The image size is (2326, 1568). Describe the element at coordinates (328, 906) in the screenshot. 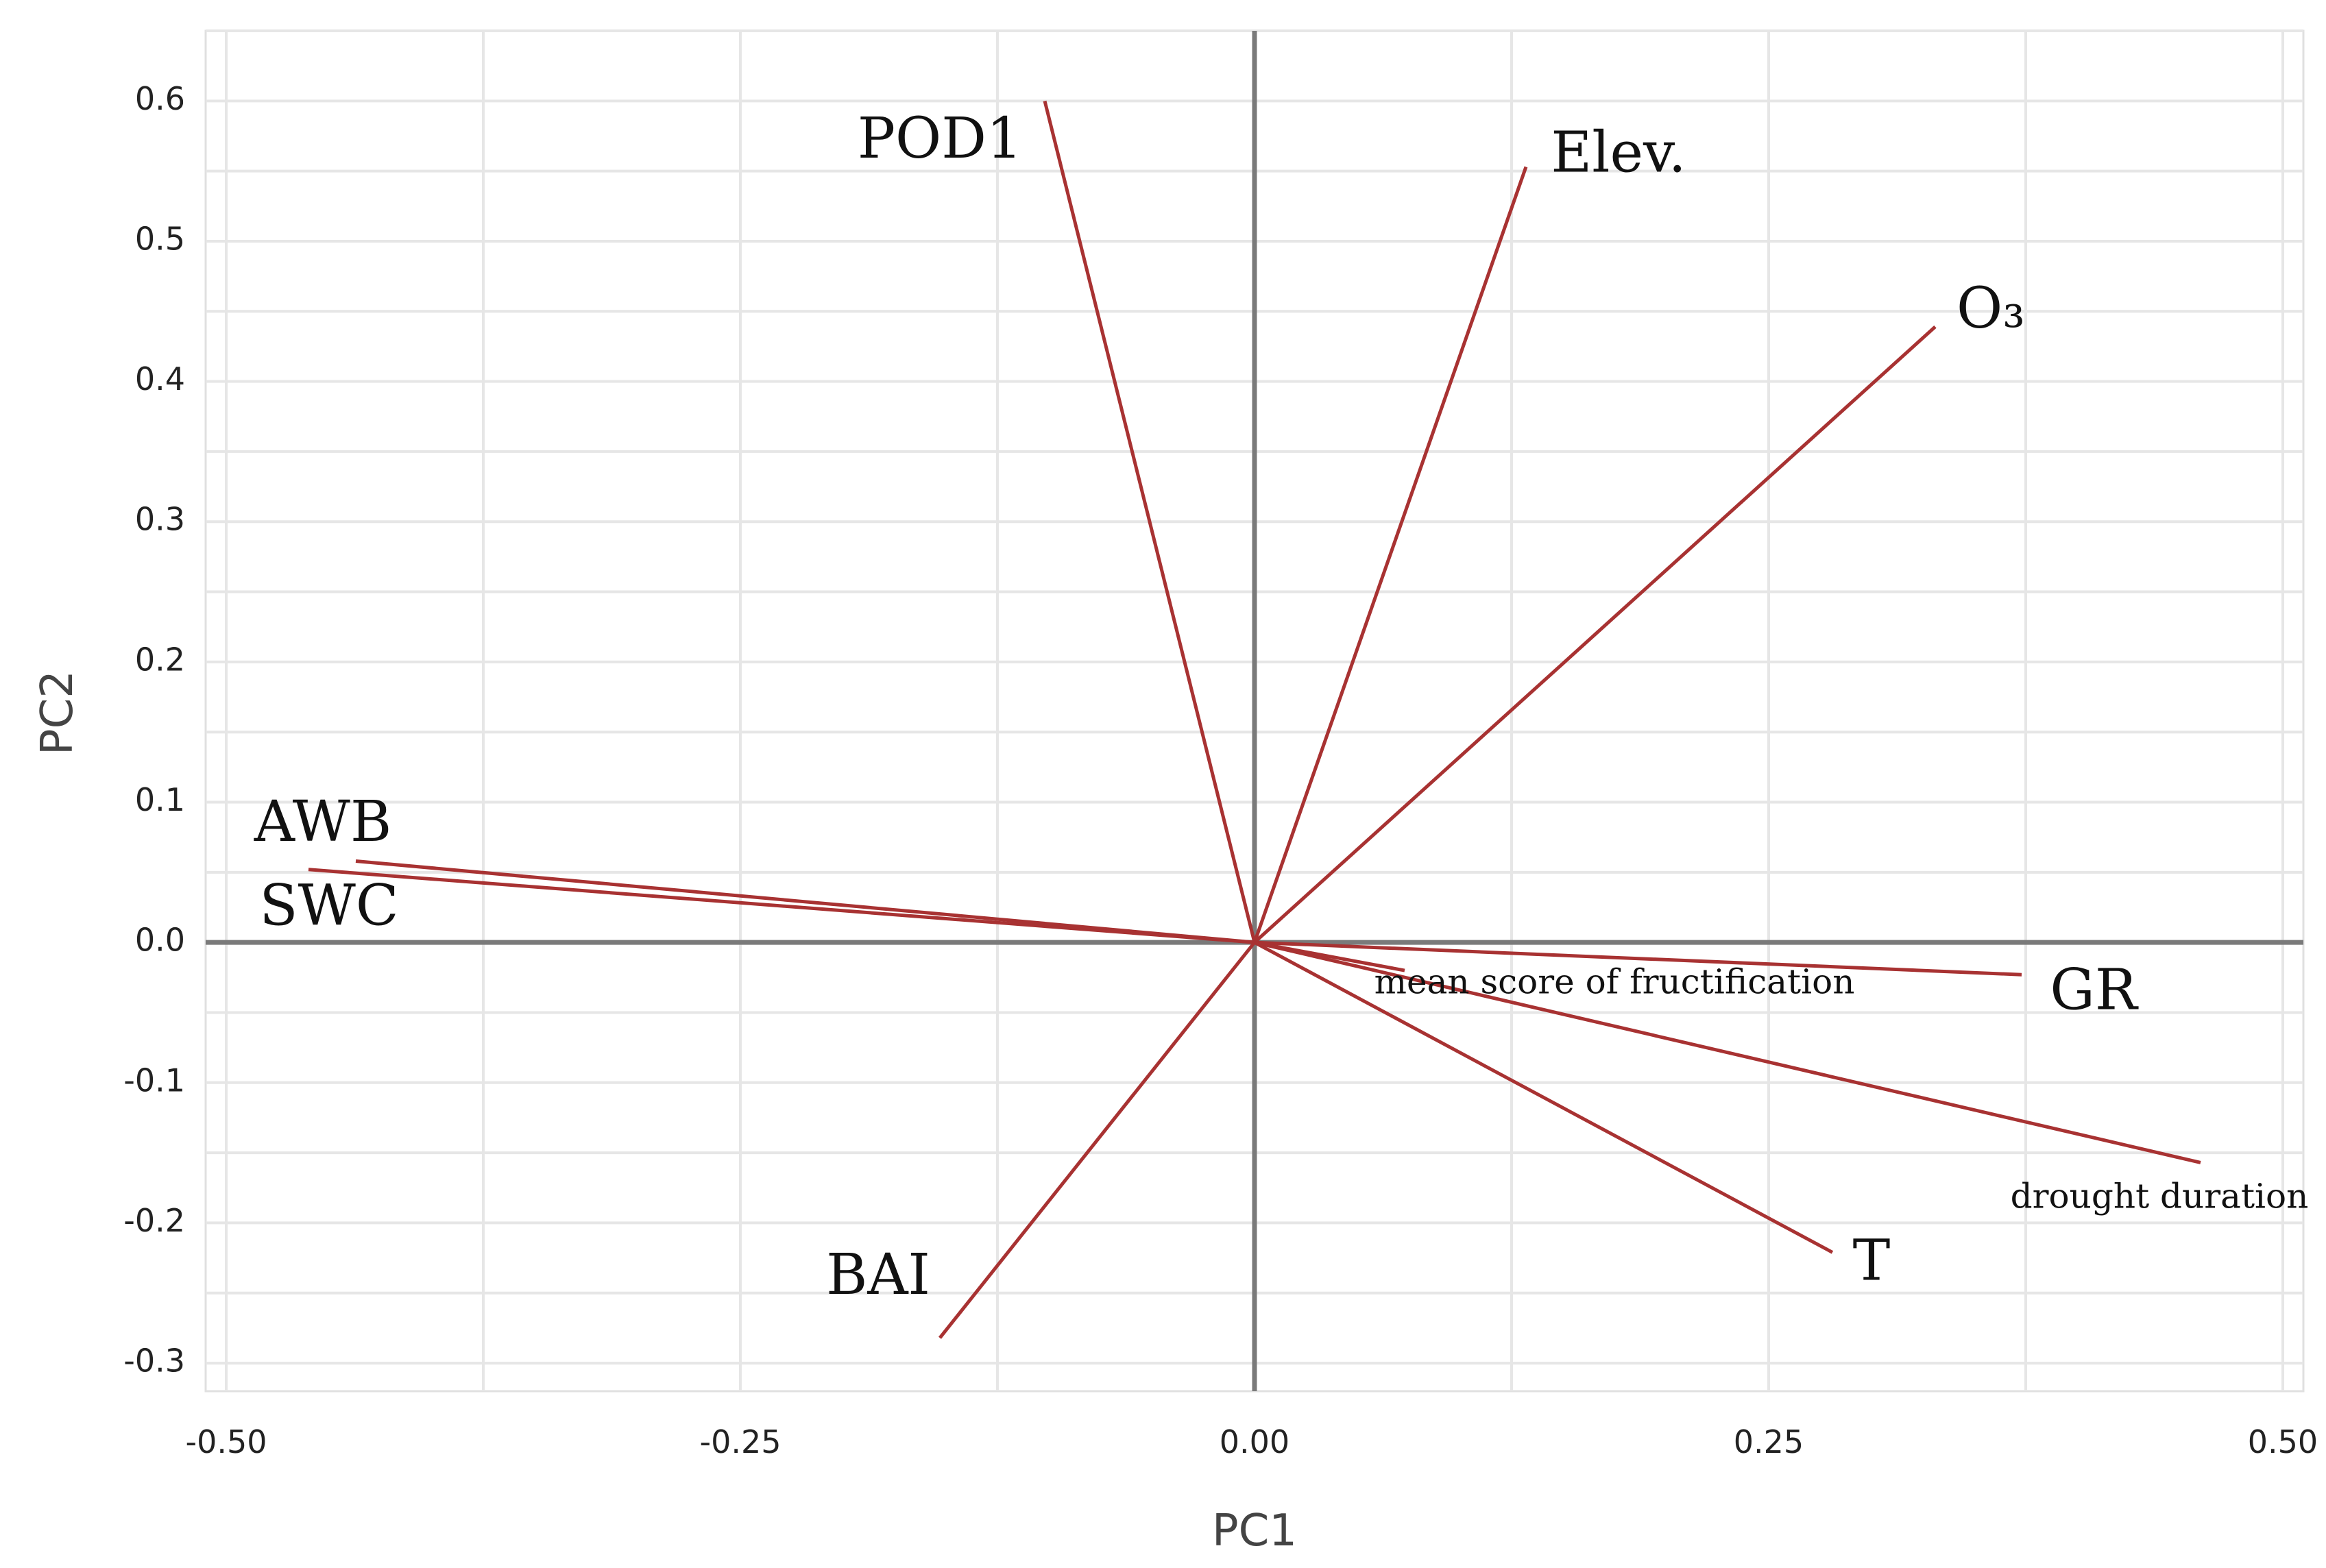

I see `vector-label: SWC` at that location.